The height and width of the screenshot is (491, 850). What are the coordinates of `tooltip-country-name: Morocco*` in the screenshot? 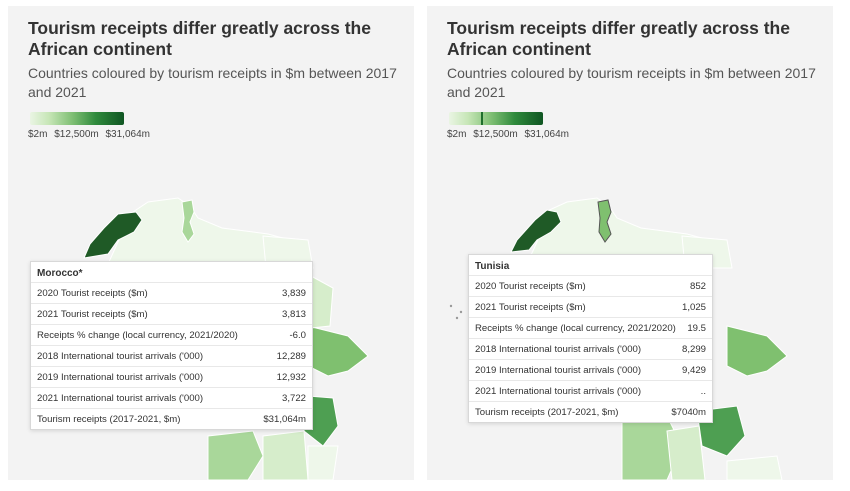 It's located at (60, 273).